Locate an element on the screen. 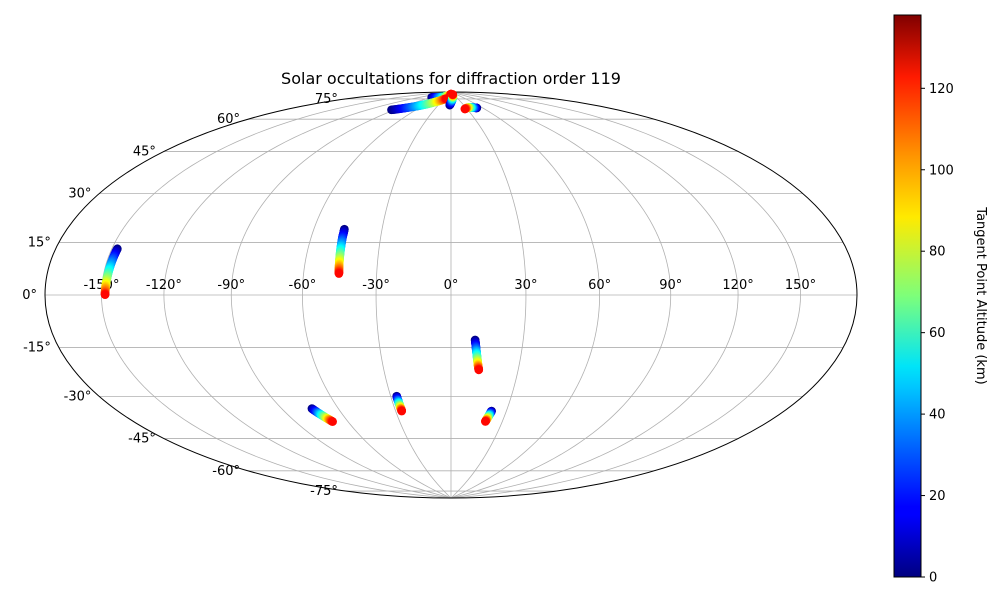 The height and width of the screenshot is (600, 1000). colorbar-tick-label: 20 is located at coordinates (937, 496).